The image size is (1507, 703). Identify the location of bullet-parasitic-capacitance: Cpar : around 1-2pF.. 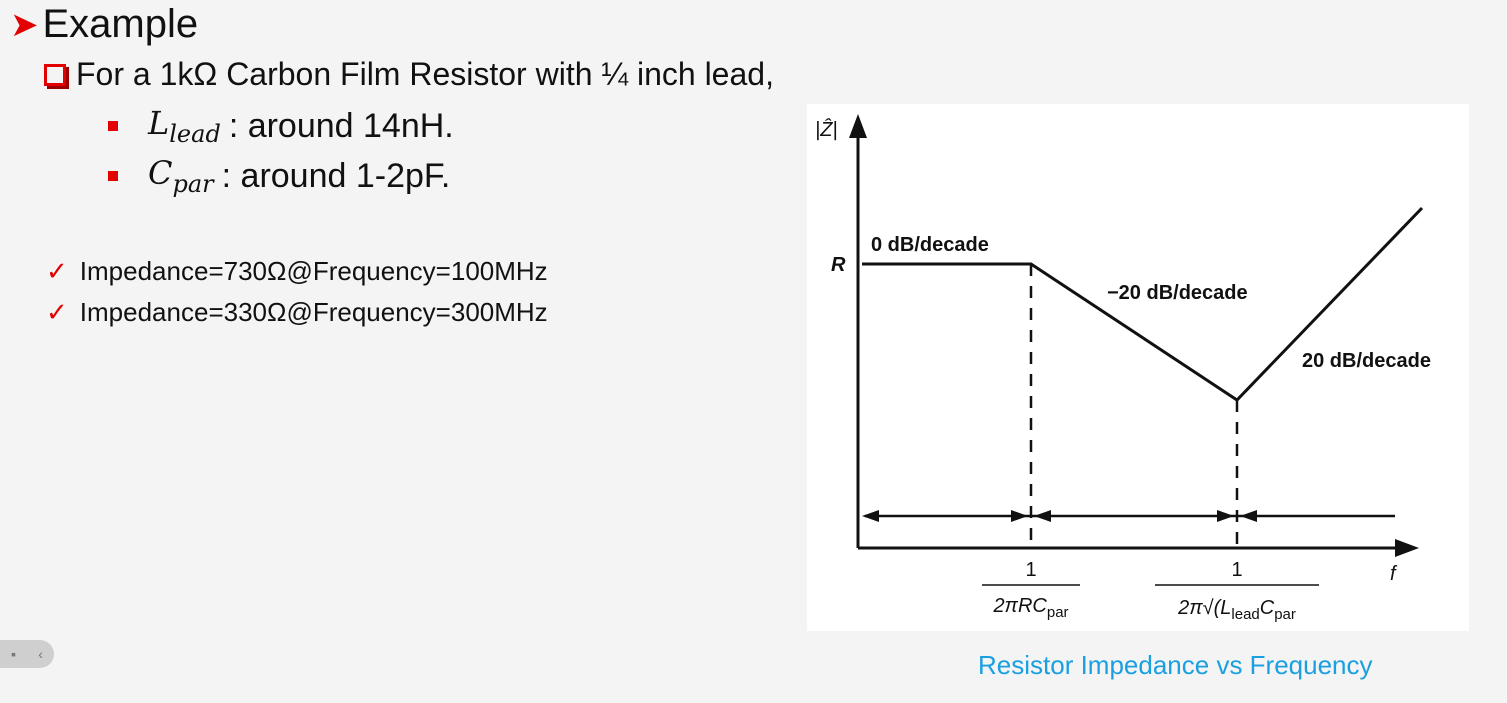
(279, 176).